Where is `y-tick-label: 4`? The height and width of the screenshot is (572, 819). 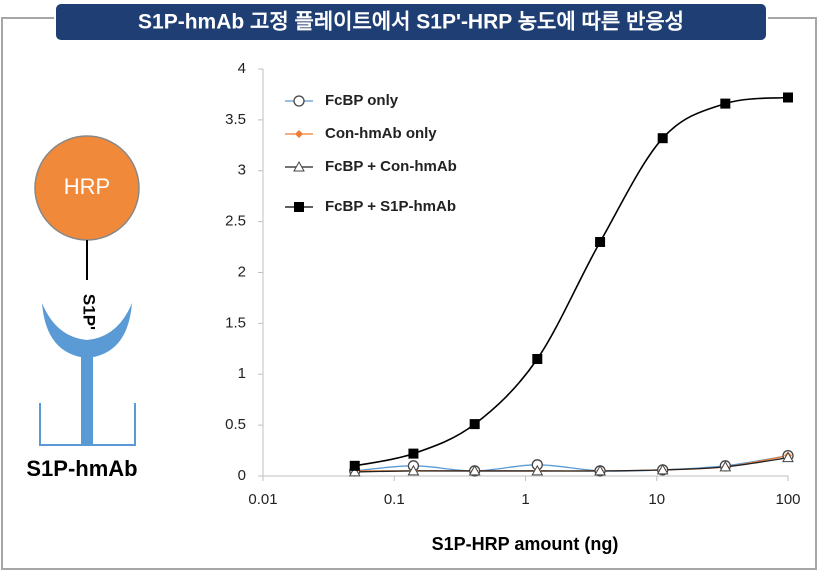 y-tick-label: 4 is located at coordinates (242, 68).